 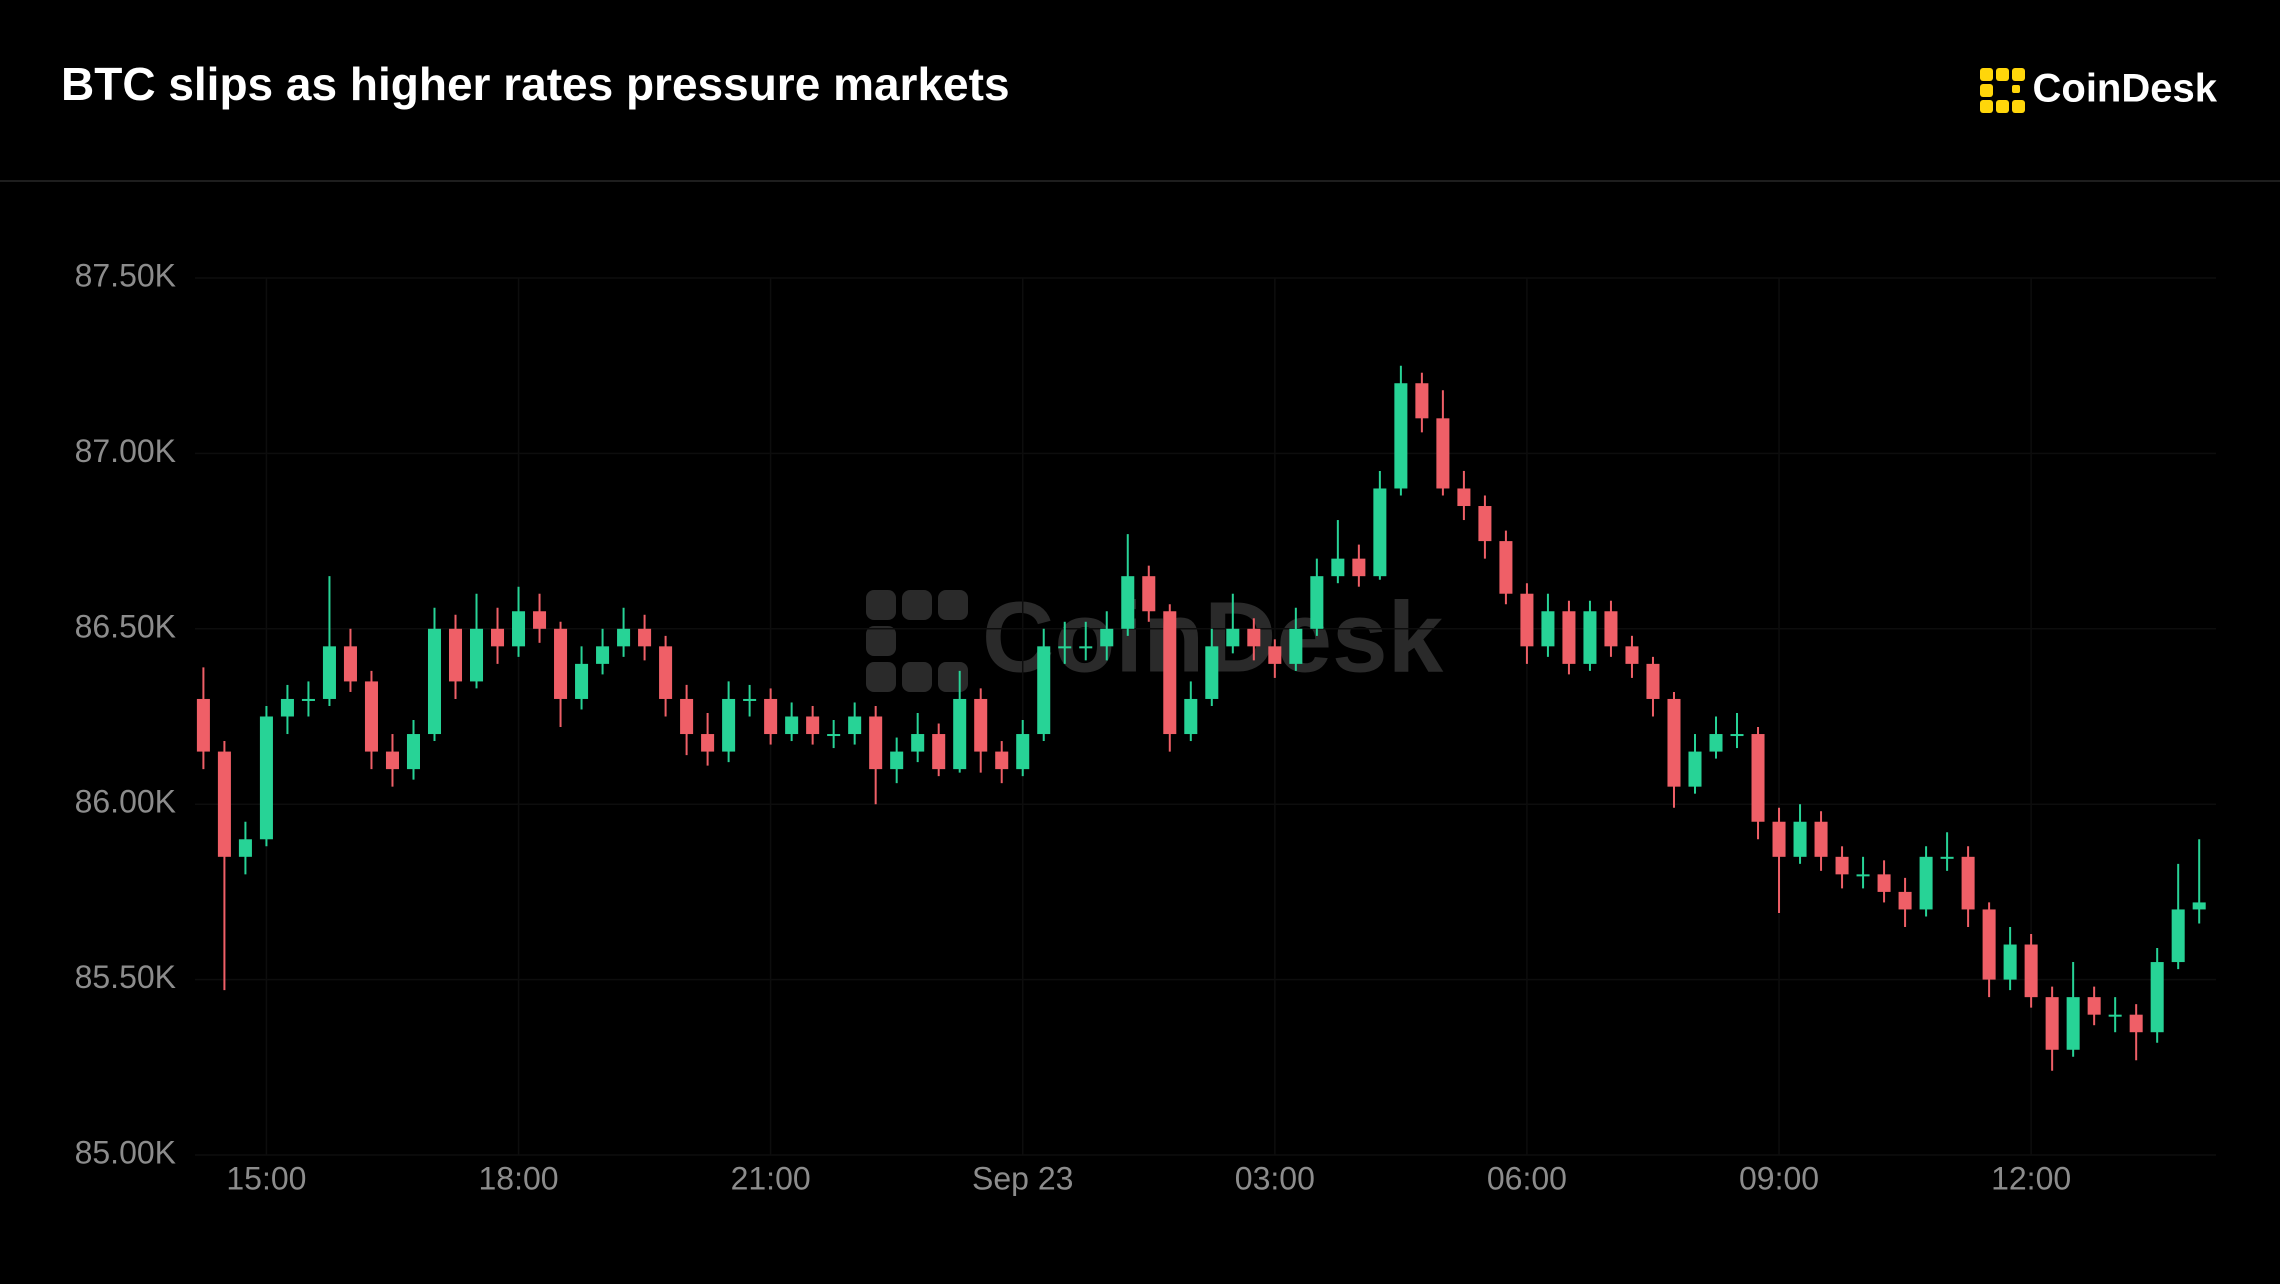 What do you see at coordinates (125, 626) in the screenshot?
I see `y-tick-label: 86.50K` at bounding box center [125, 626].